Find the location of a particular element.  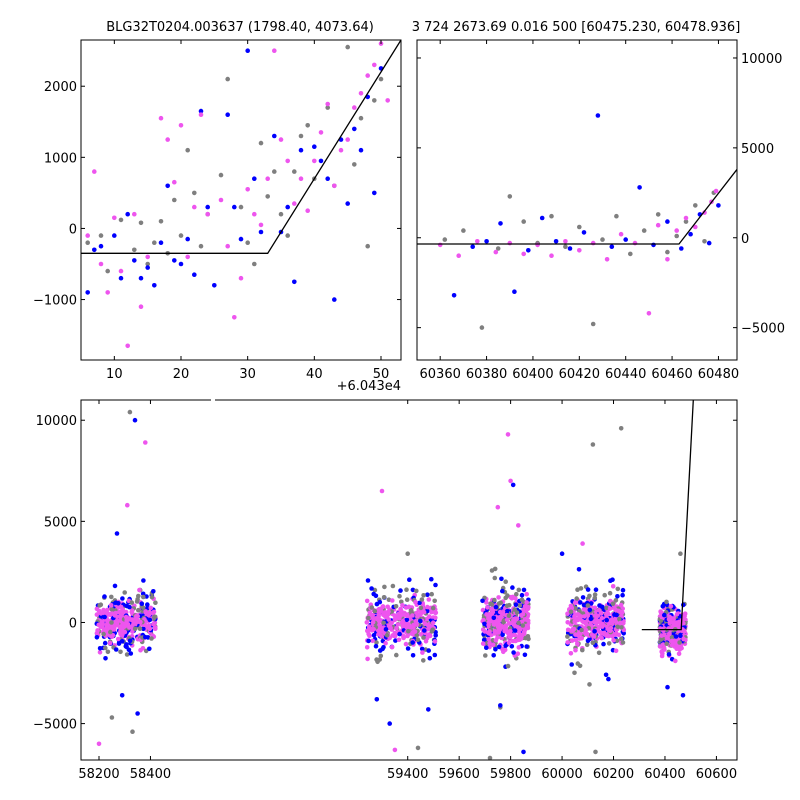

model-line is located at coordinates (241, 147).